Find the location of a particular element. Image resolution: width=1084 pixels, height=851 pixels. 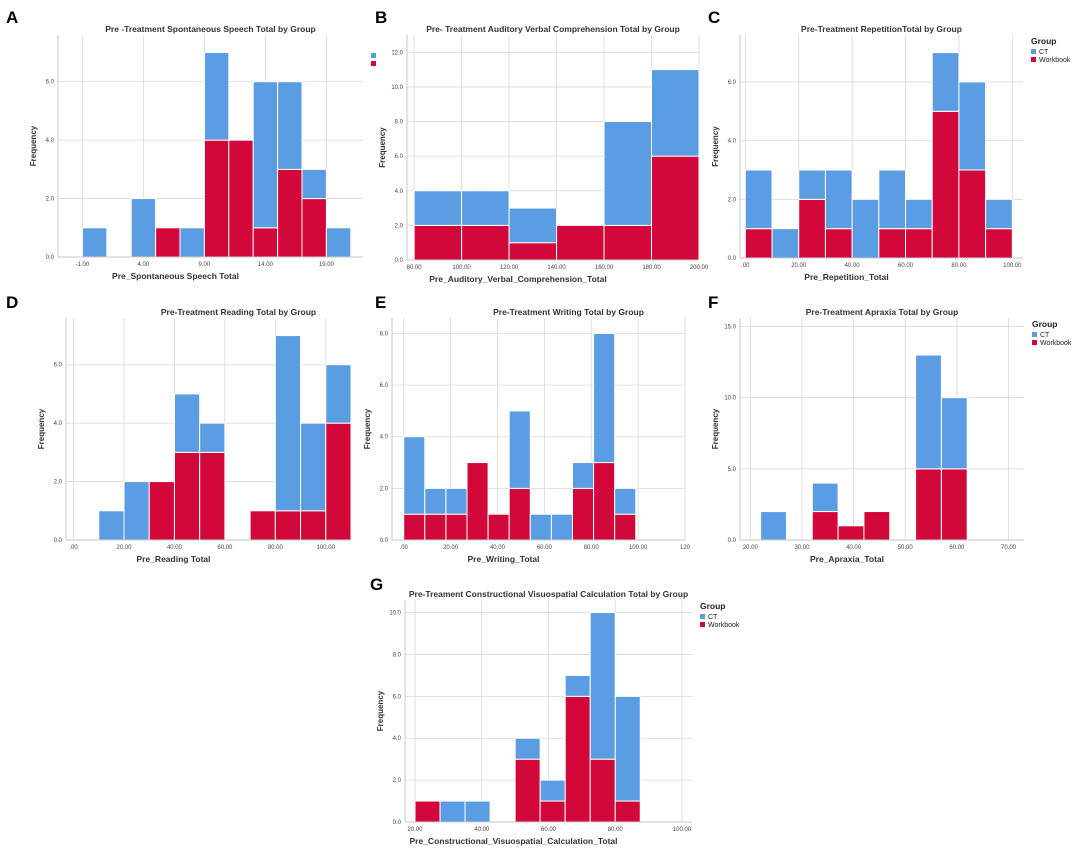

chart-title: Pre-Treatment Reading Total by Group is located at coordinates (238, 312).